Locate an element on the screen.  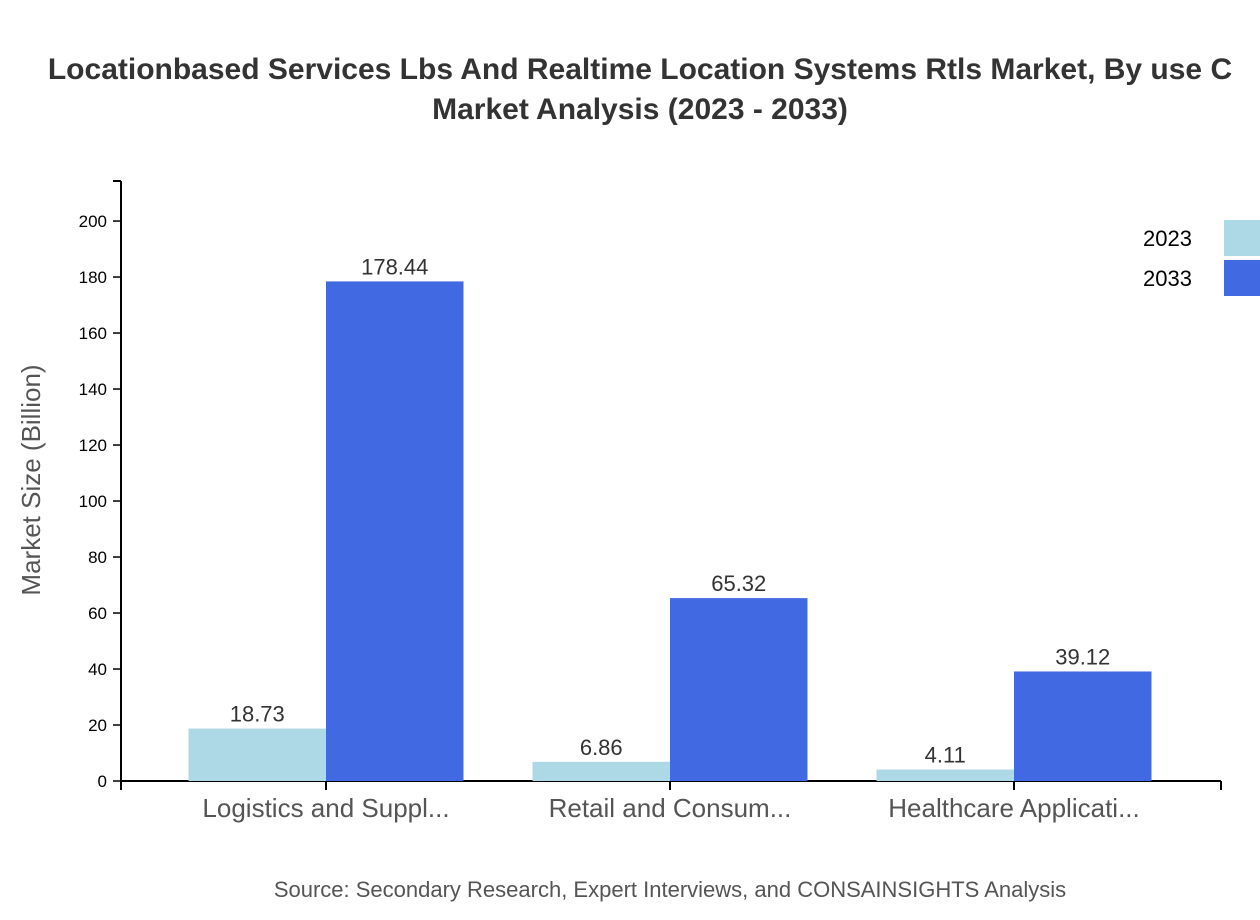
y-tick-label: 60 is located at coordinates (97, 613).